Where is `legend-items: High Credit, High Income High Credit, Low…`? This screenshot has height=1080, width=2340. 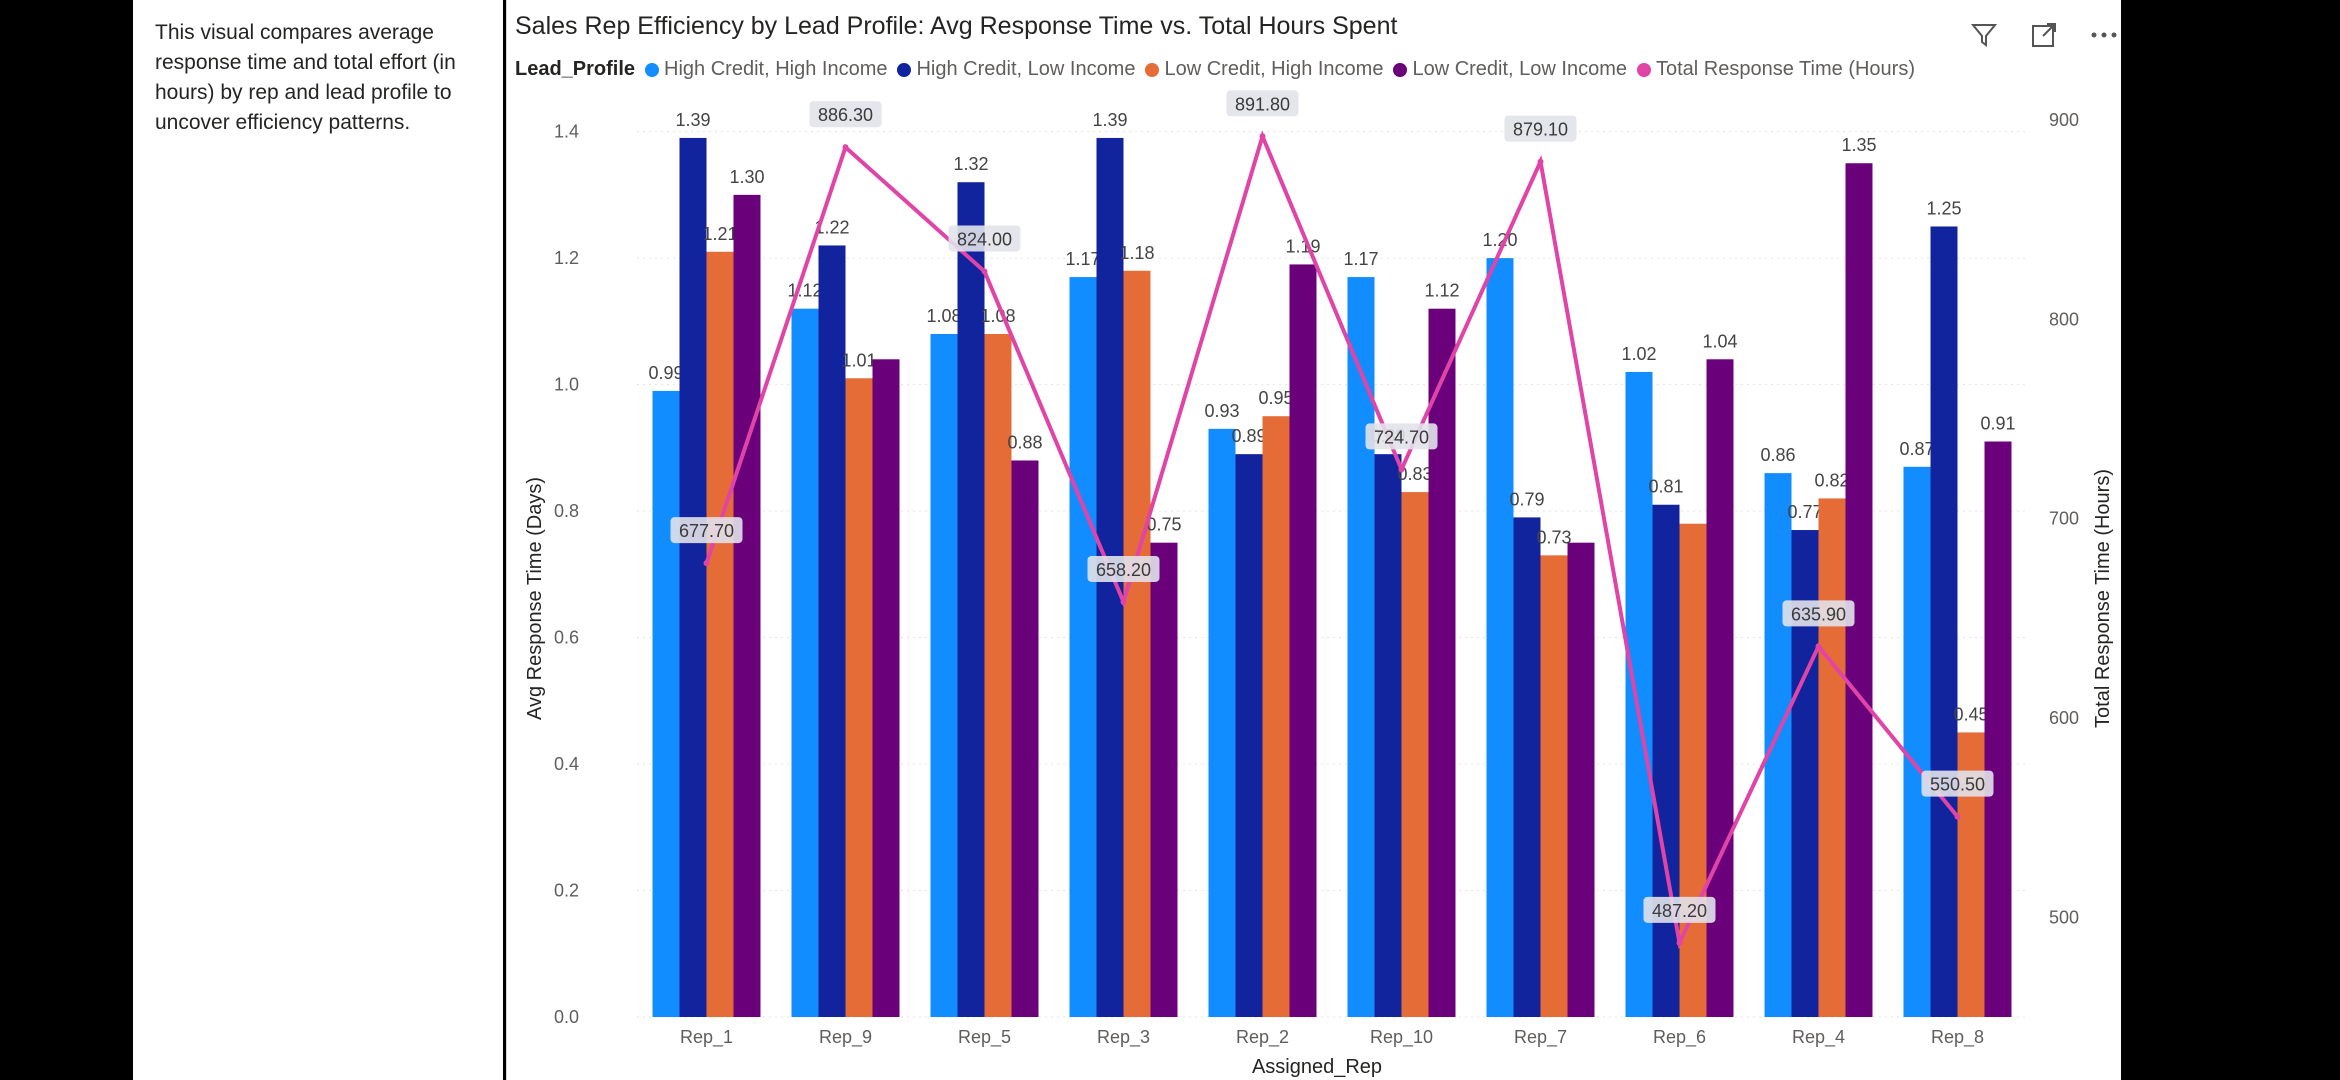
legend-items: High Credit, High Income High Credit, Low… is located at coordinates (1285, 69).